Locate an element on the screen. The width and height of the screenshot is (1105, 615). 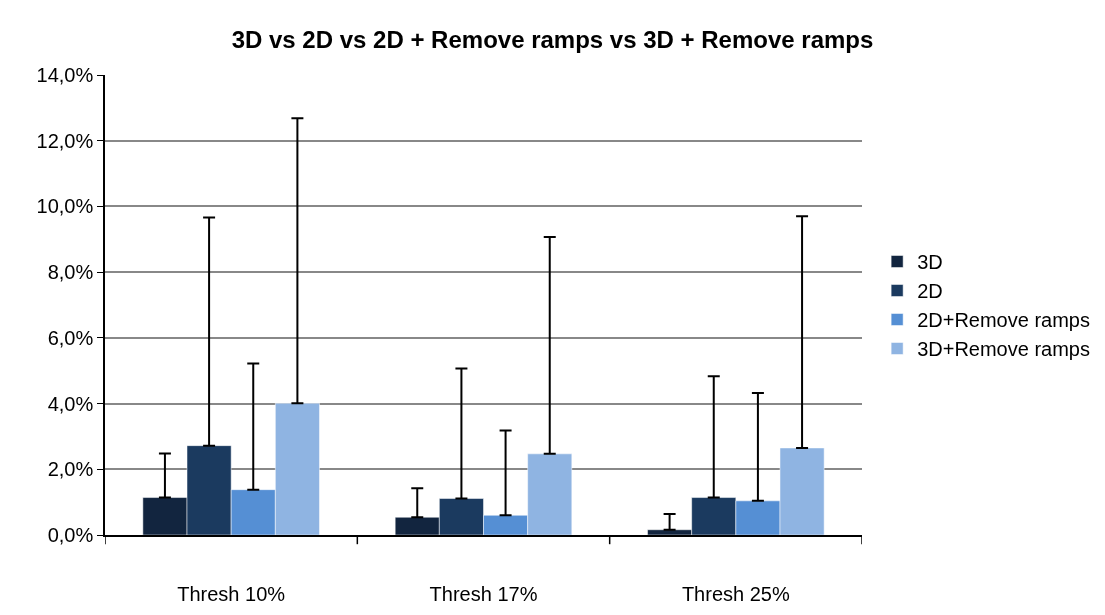
legend-label: 3D+Remove ramps is located at coordinates (1003, 349).